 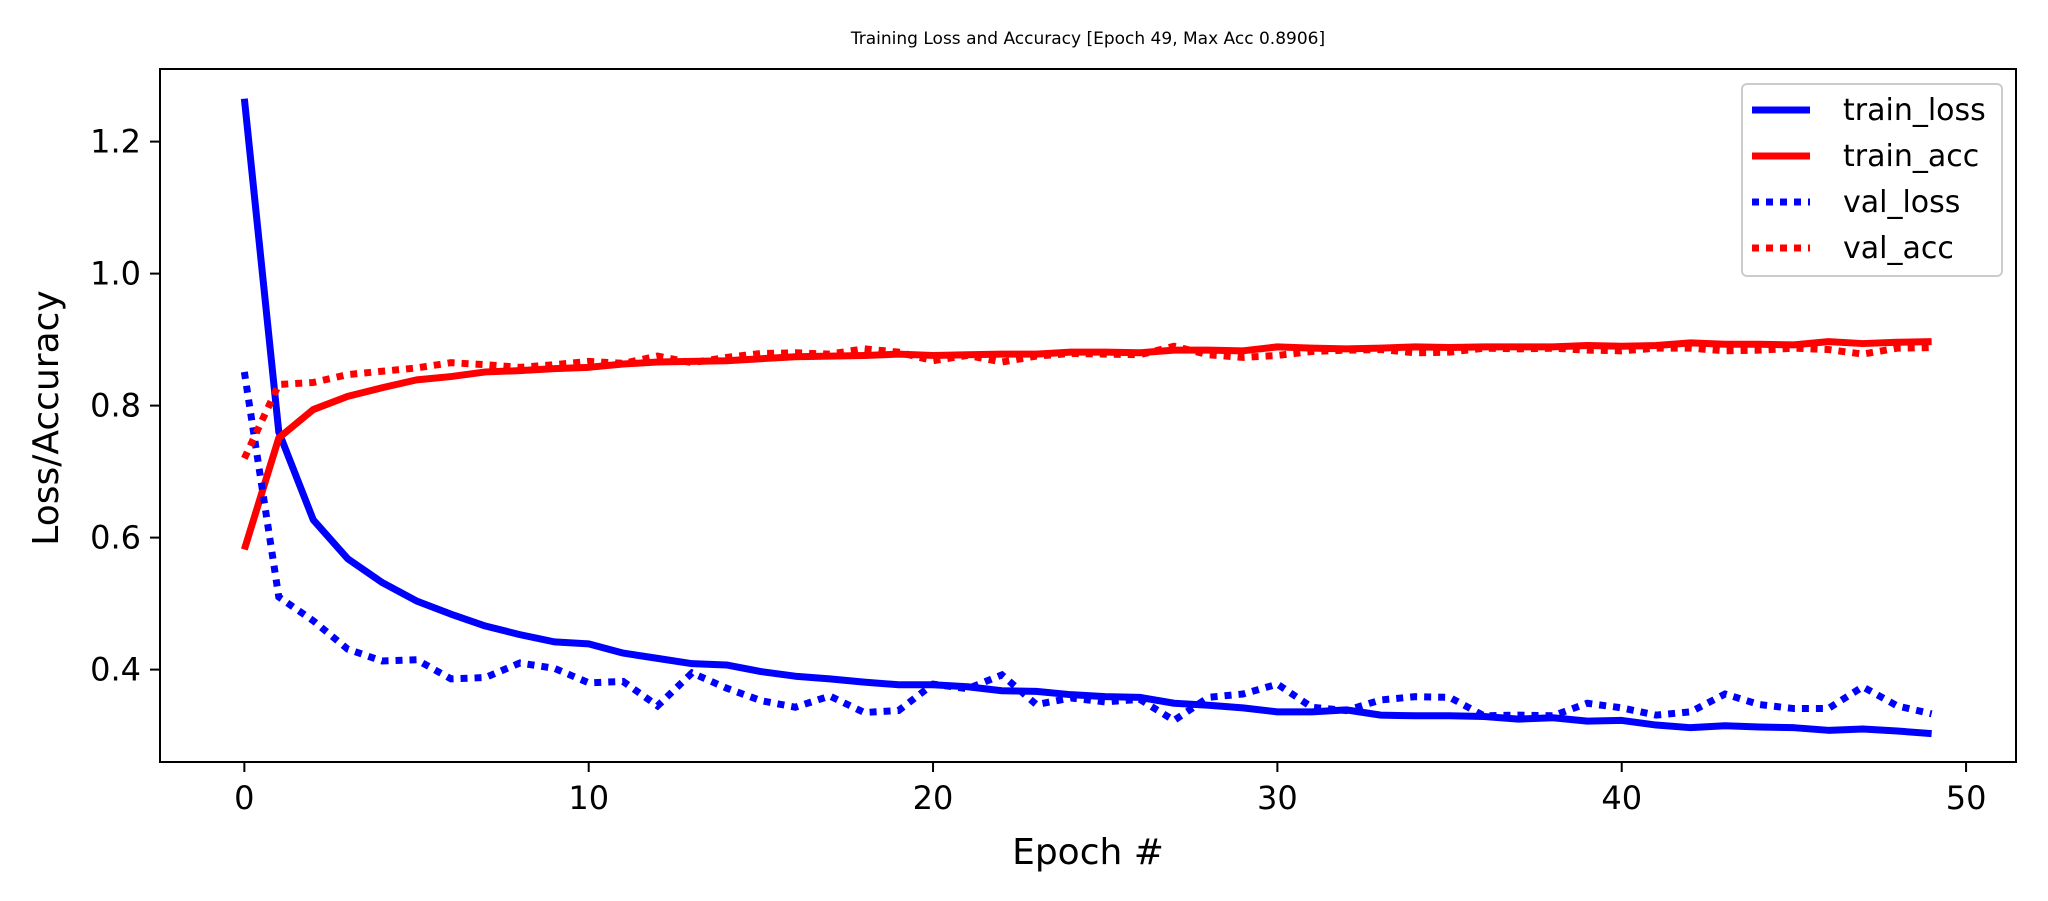 What do you see at coordinates (1086, 401) in the screenshot?
I see `series-line-val-acc` at bounding box center [1086, 401].